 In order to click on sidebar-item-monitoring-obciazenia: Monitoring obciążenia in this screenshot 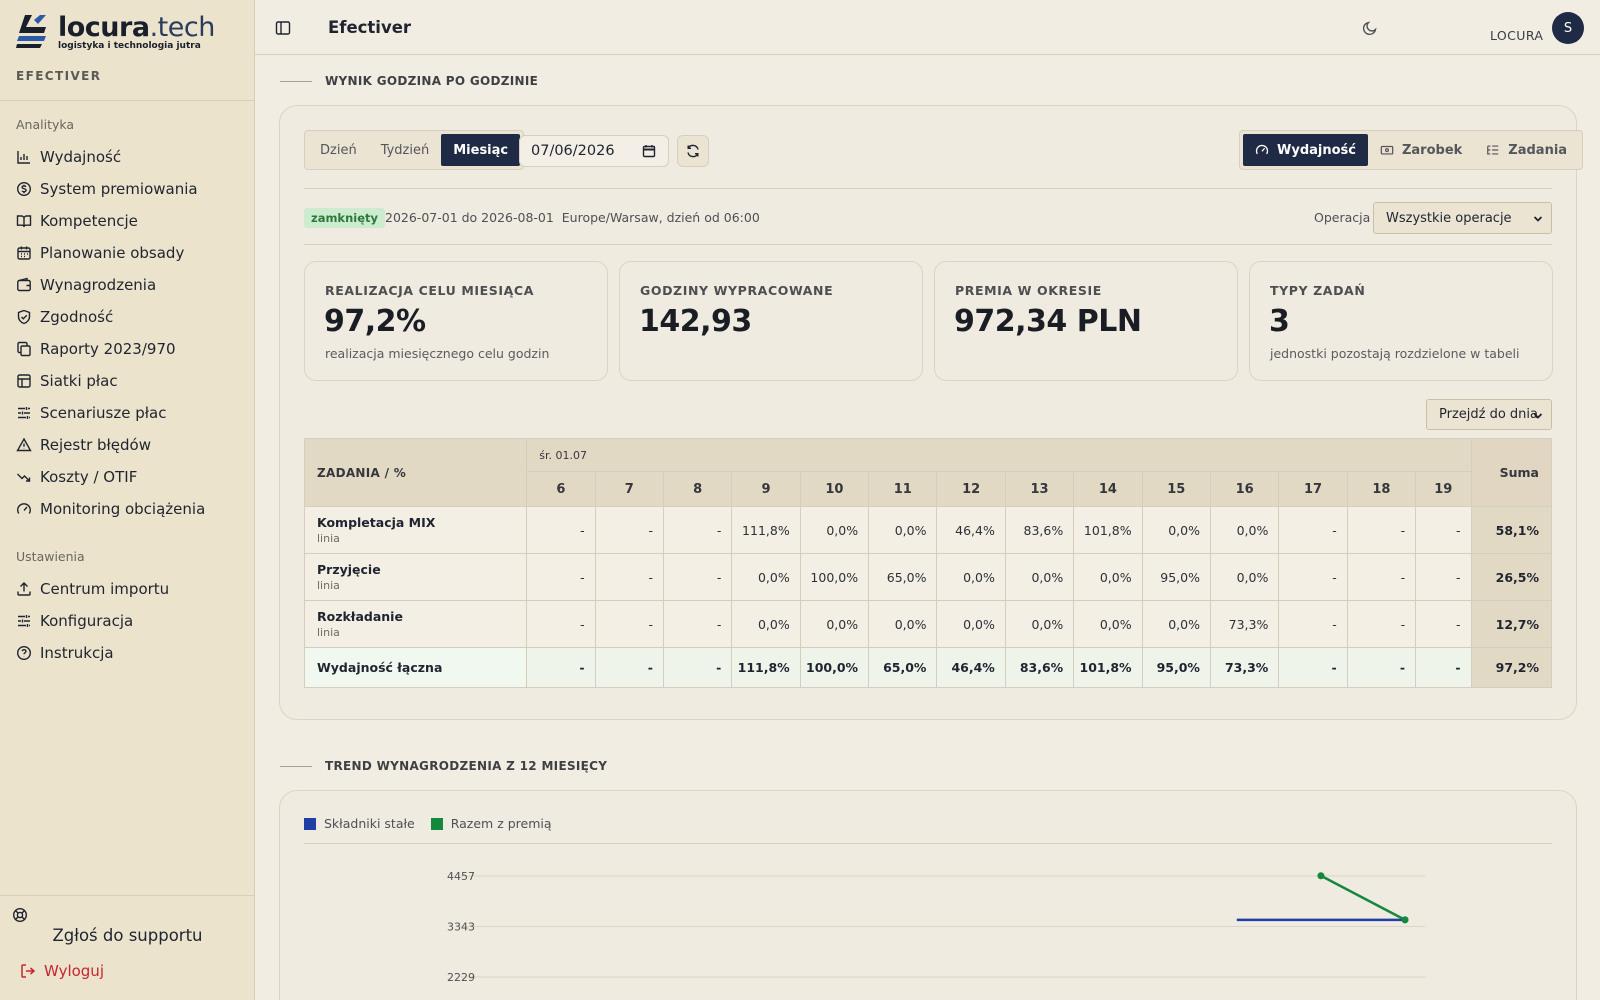, I will do `click(127, 509)`.